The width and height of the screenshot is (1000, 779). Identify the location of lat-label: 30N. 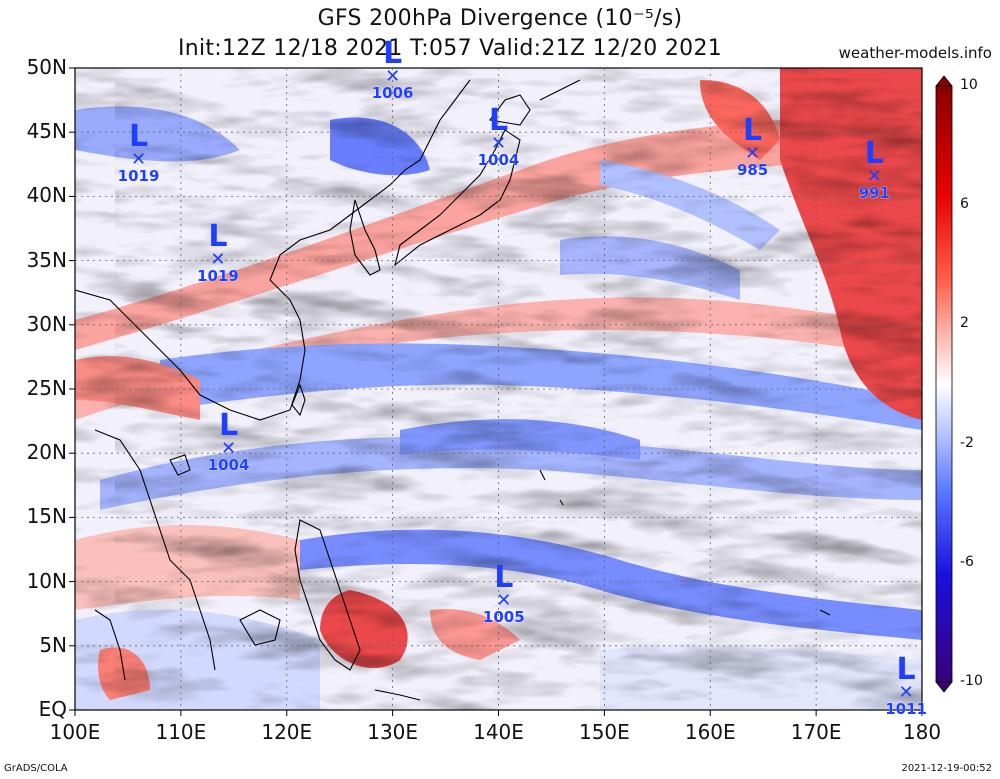
(46, 323).